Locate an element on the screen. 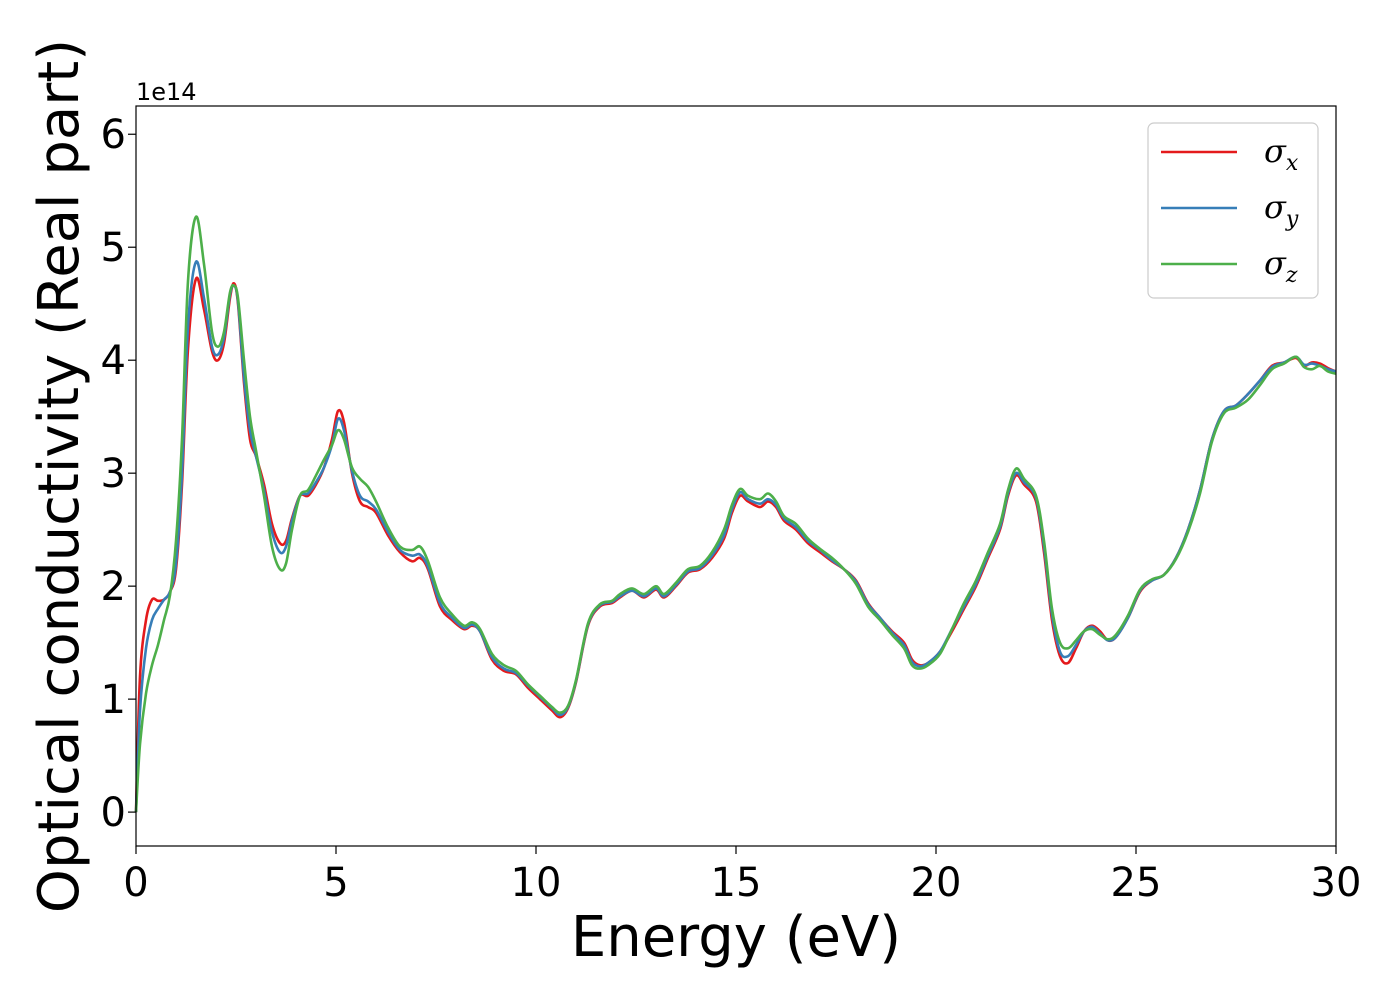 This screenshot has width=1400, height=1000. x-tick-label: 25 is located at coordinates (1136, 883).